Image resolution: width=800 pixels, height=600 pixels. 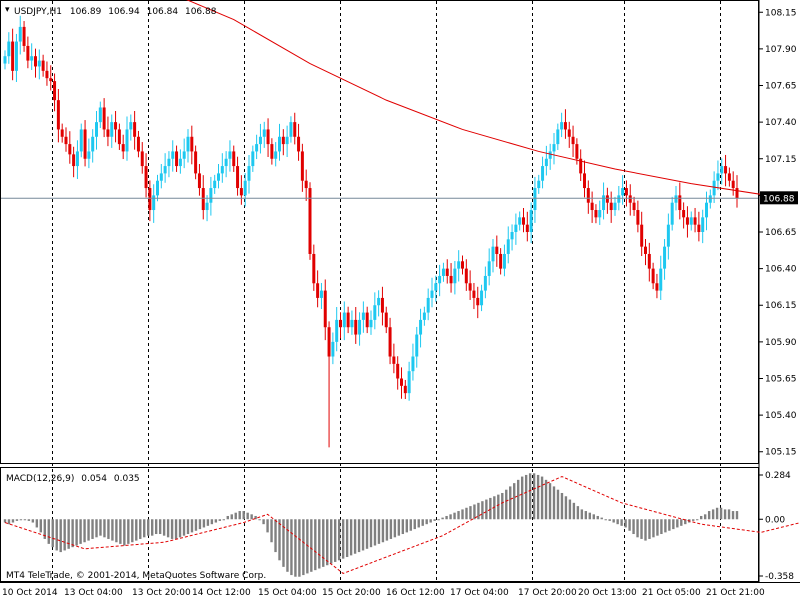 What do you see at coordinates (781, 270) in the screenshot?
I see `price-tick-label: 106.40` at bounding box center [781, 270].